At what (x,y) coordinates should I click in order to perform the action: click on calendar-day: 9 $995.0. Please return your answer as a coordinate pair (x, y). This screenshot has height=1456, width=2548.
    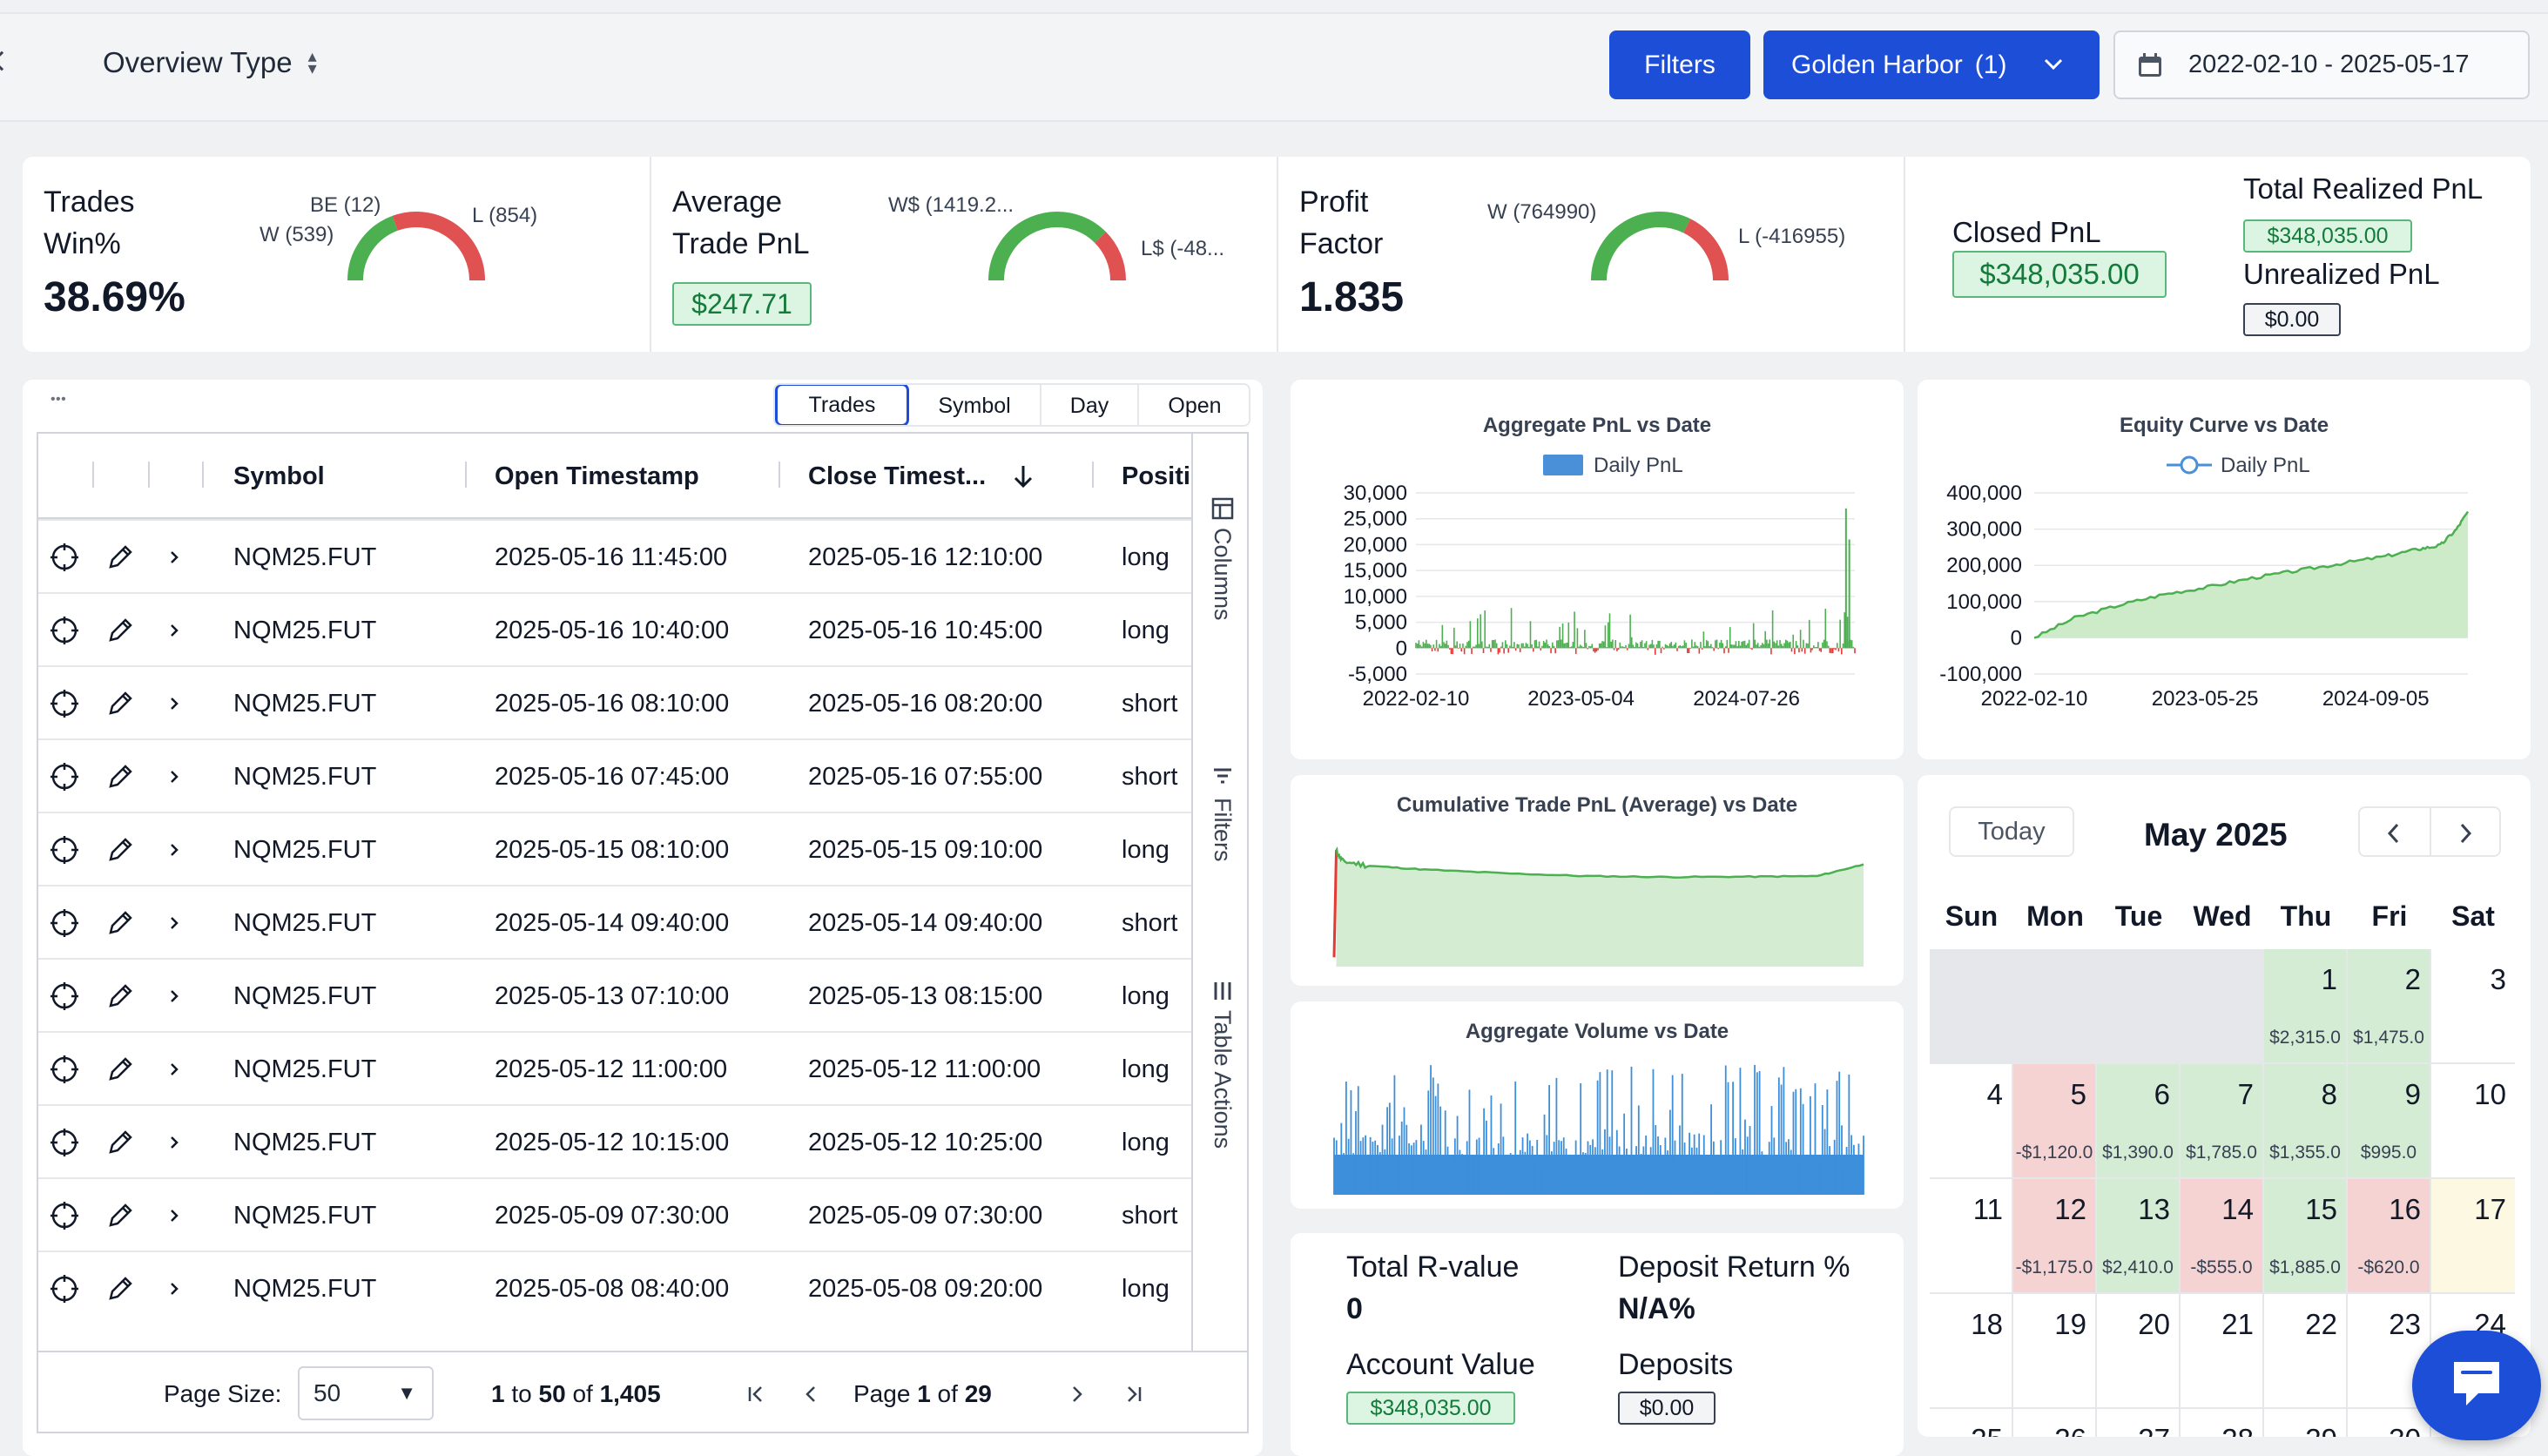
    Looking at the image, I should click on (2389, 1121).